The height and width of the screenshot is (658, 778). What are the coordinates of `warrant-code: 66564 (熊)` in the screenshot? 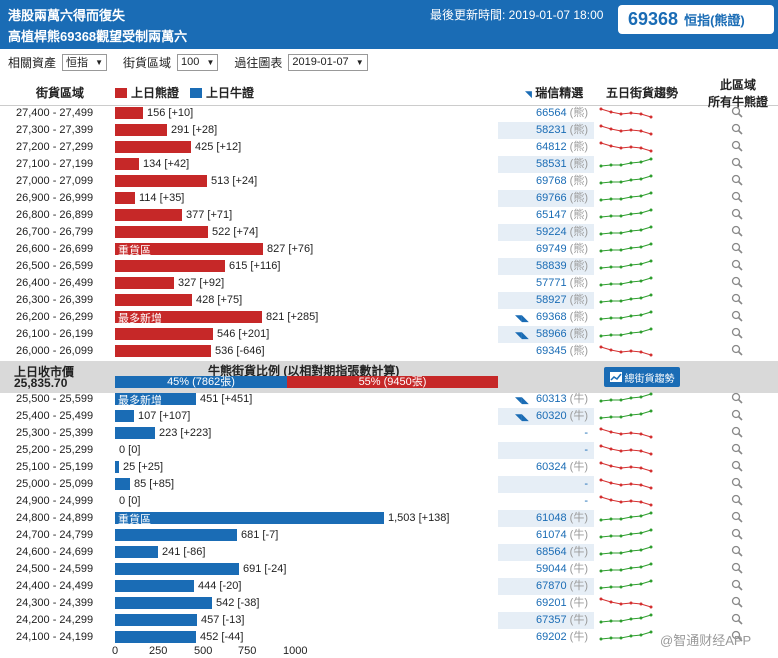 It's located at (562, 113).